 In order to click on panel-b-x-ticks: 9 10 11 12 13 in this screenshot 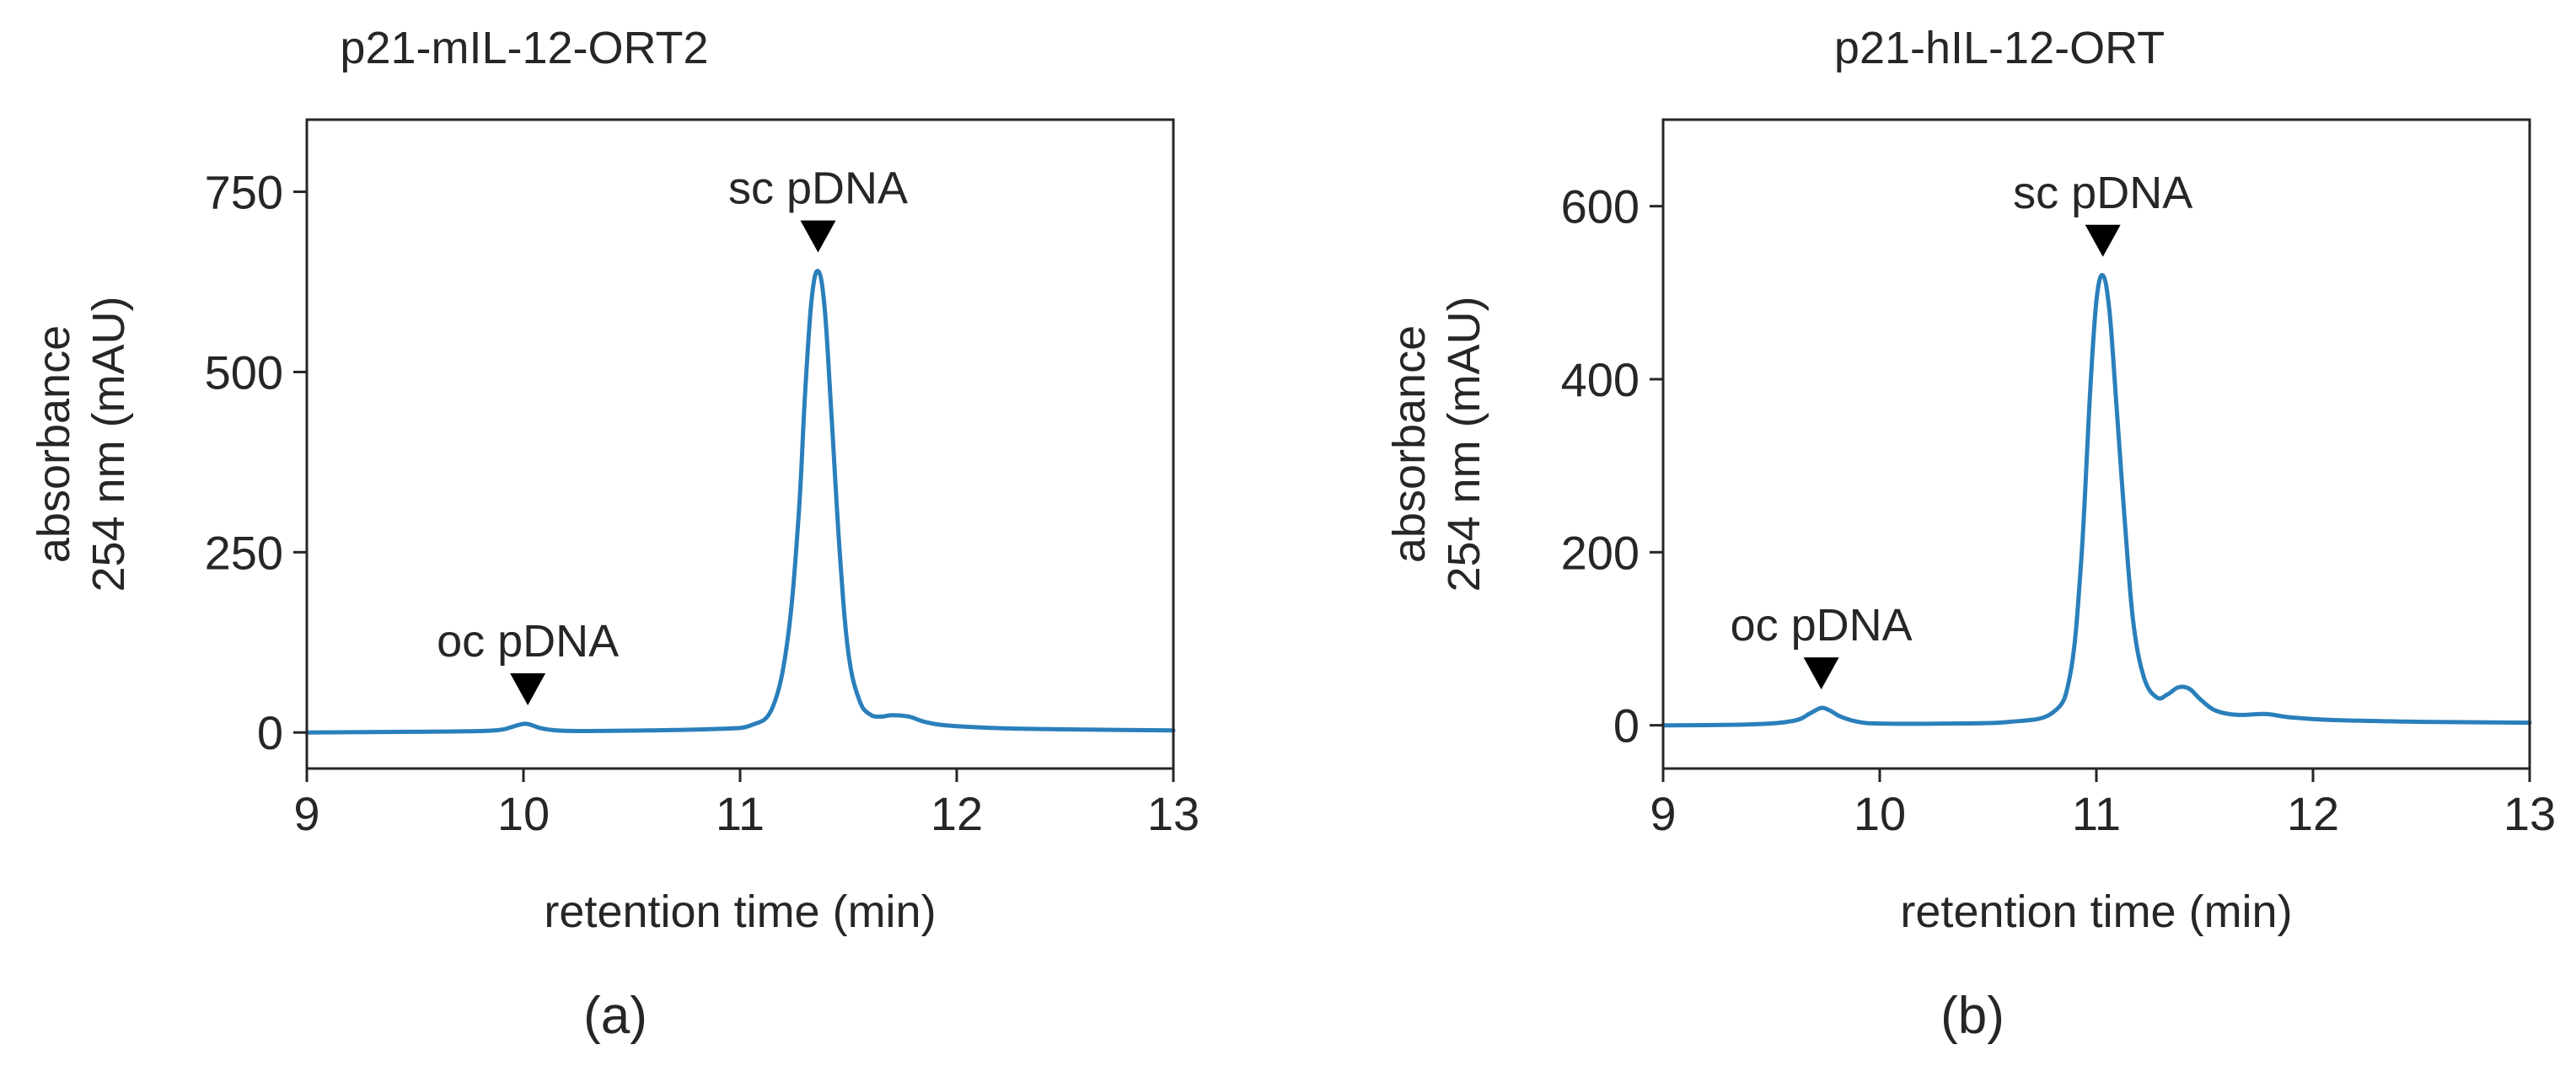, I will do `click(2103, 804)`.